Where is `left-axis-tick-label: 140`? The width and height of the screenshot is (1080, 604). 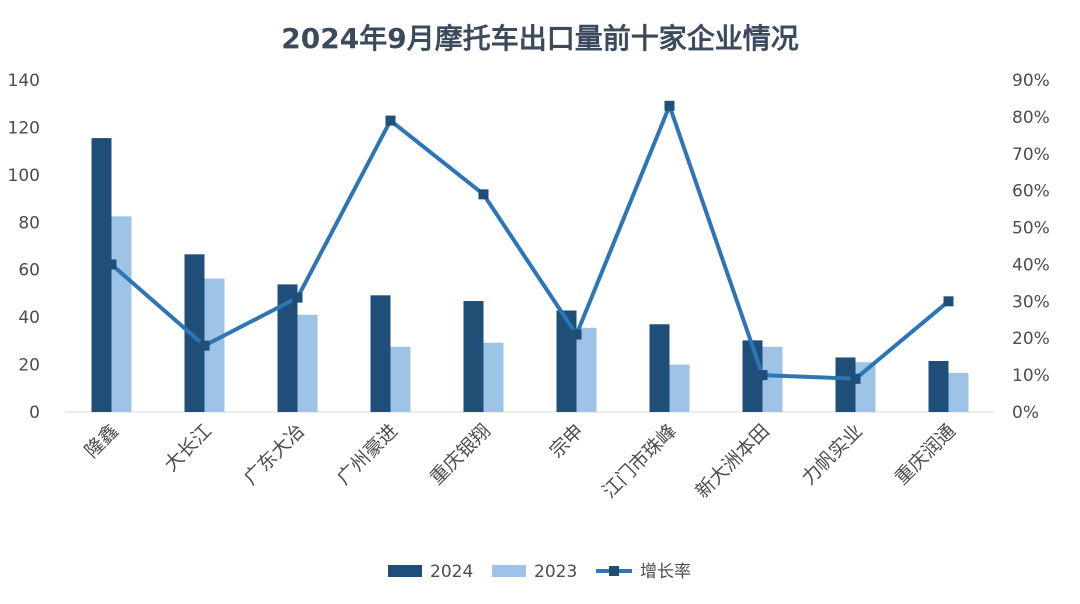
left-axis-tick-label: 140 is located at coordinates (24, 81).